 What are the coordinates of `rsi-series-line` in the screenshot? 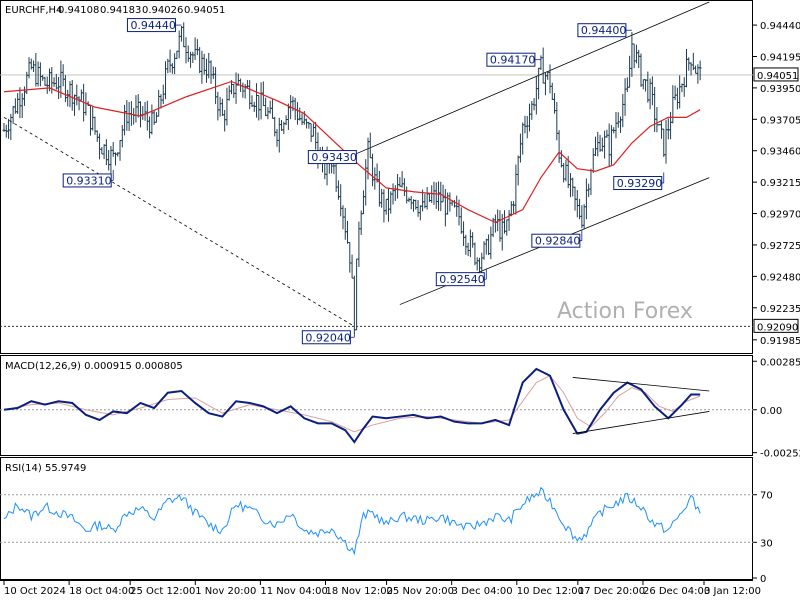 It's located at (352, 521).